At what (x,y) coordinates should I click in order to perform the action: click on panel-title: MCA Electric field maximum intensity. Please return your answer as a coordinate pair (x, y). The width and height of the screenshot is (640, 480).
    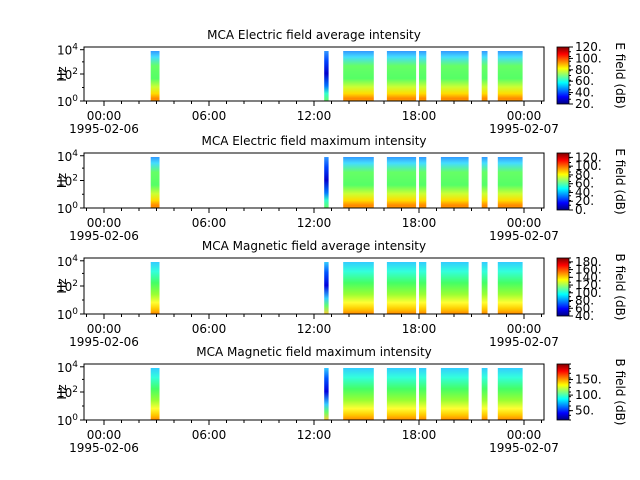
    Looking at the image, I should click on (313, 141).